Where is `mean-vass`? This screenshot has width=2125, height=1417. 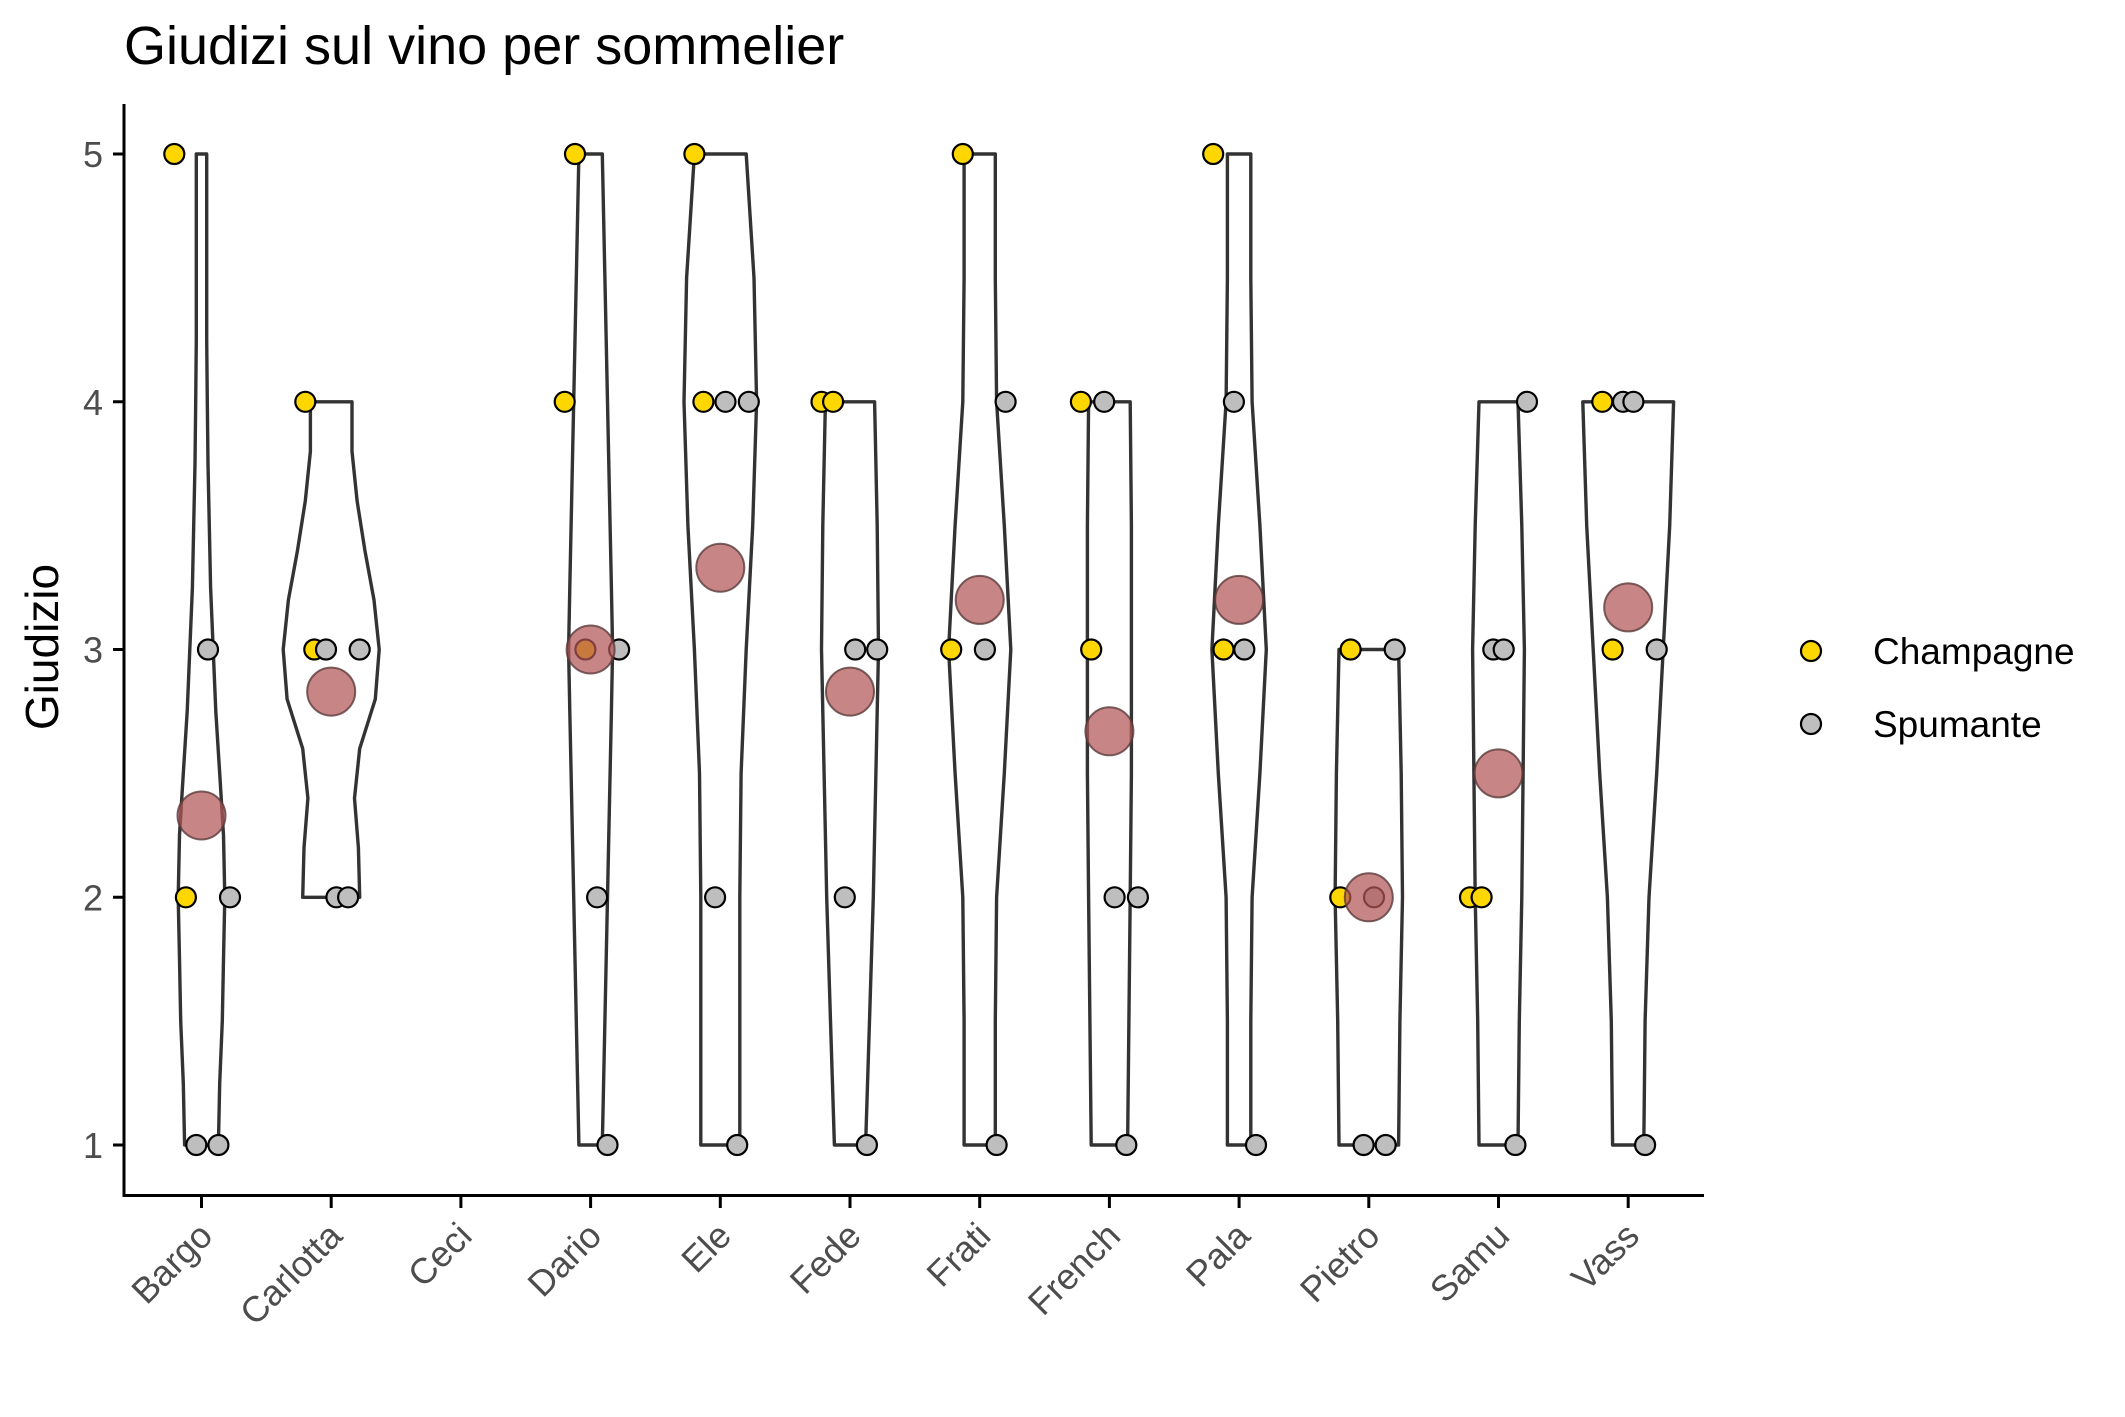
mean-vass is located at coordinates (1628, 607).